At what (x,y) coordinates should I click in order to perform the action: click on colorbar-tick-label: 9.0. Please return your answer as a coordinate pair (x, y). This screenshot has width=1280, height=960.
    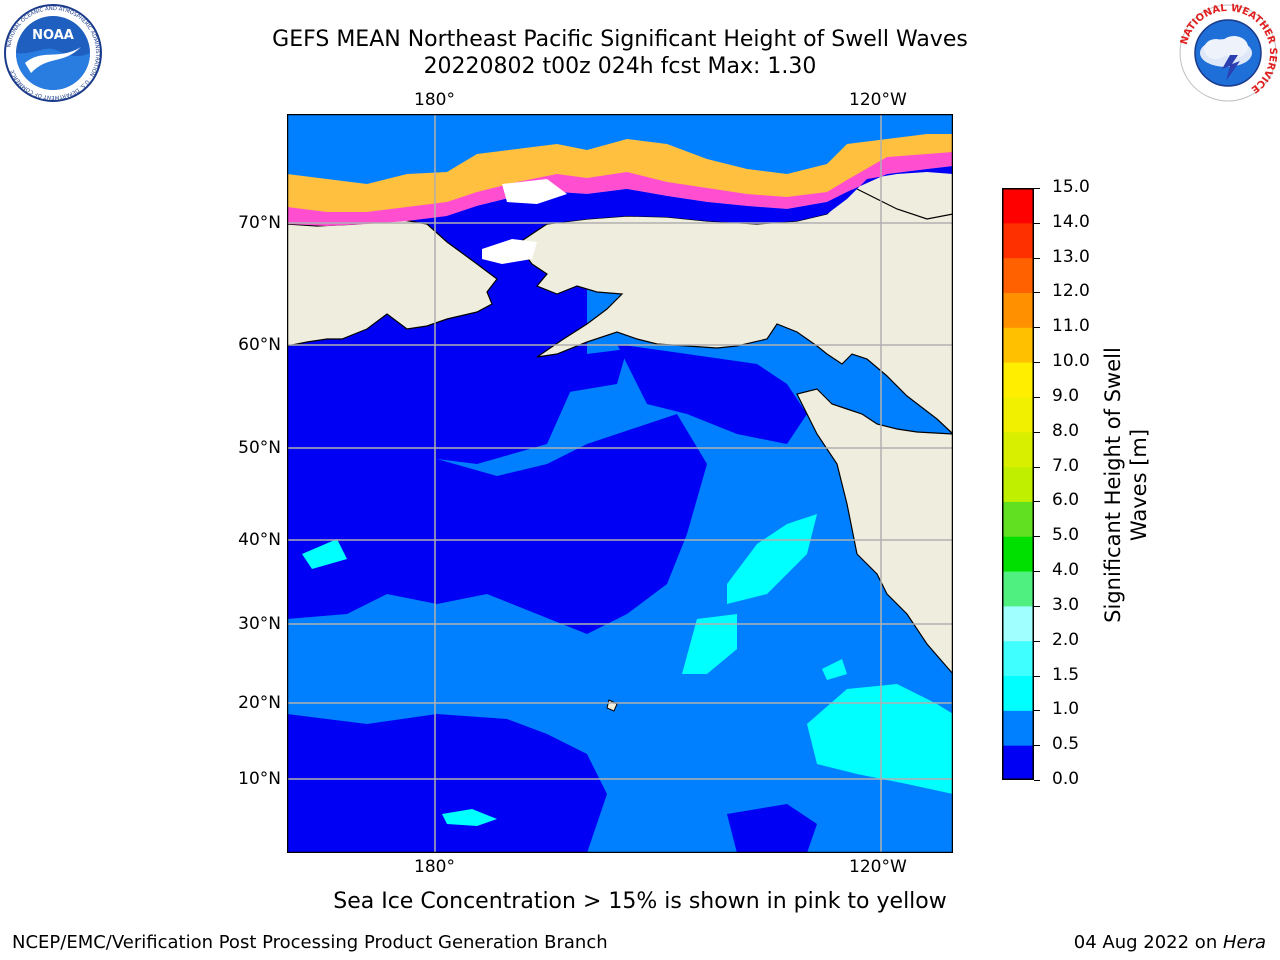
    Looking at the image, I should click on (1066, 395).